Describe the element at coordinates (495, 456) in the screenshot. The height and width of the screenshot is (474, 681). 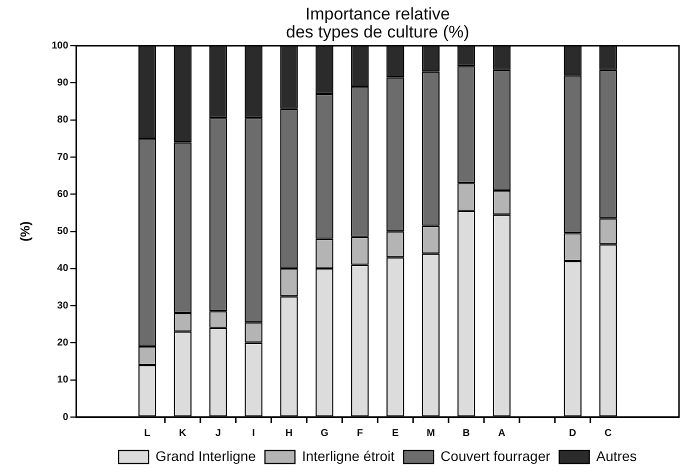
I see `legend-label: Couvert fourrager` at that location.